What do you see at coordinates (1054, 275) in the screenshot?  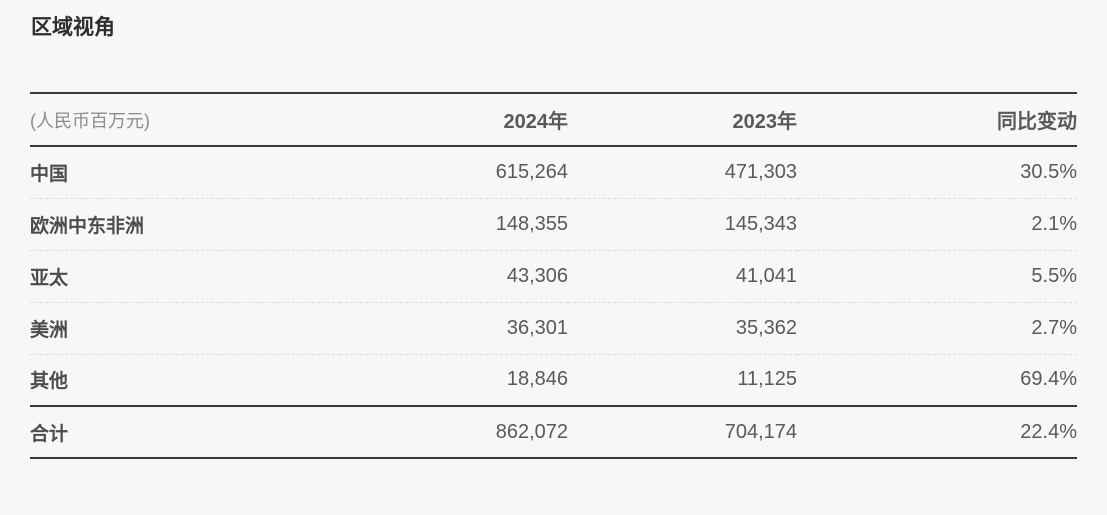 I see `value-change: 5.5%` at bounding box center [1054, 275].